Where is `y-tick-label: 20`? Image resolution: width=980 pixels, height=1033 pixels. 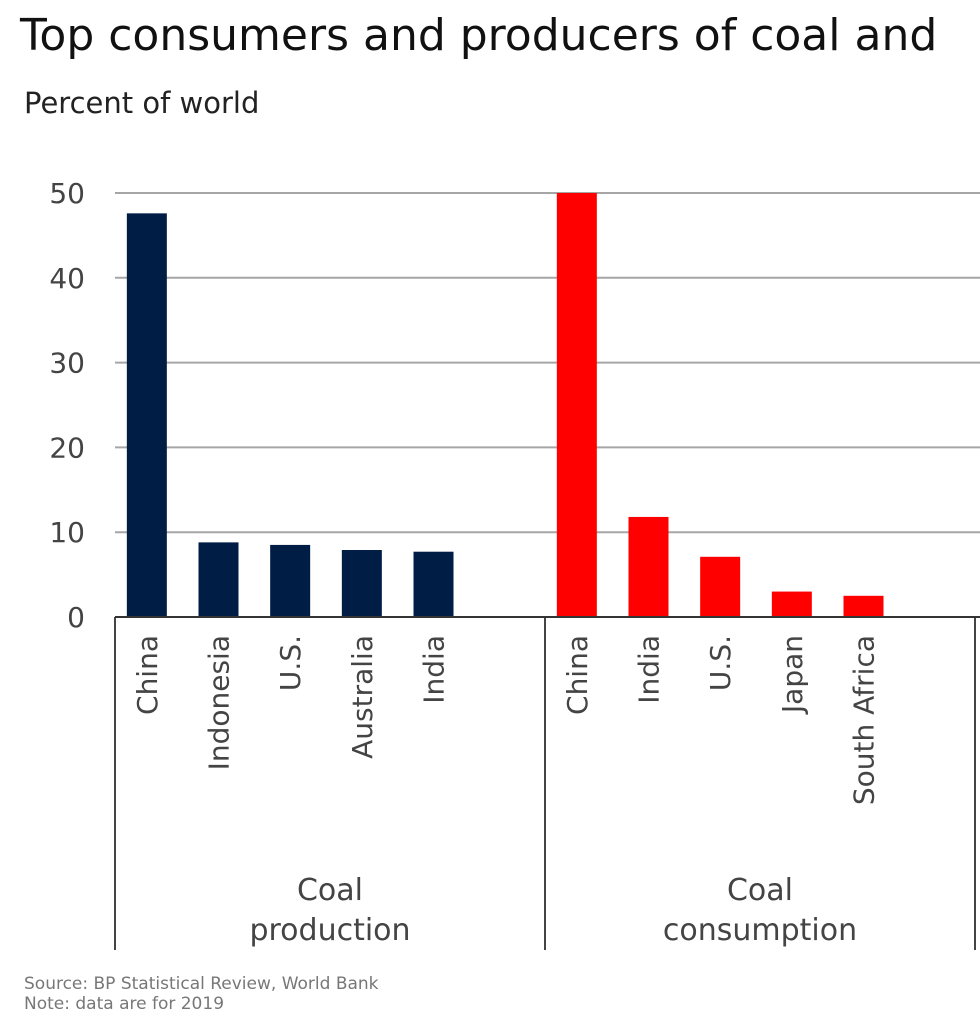
y-tick-label: 20 is located at coordinates (67, 447).